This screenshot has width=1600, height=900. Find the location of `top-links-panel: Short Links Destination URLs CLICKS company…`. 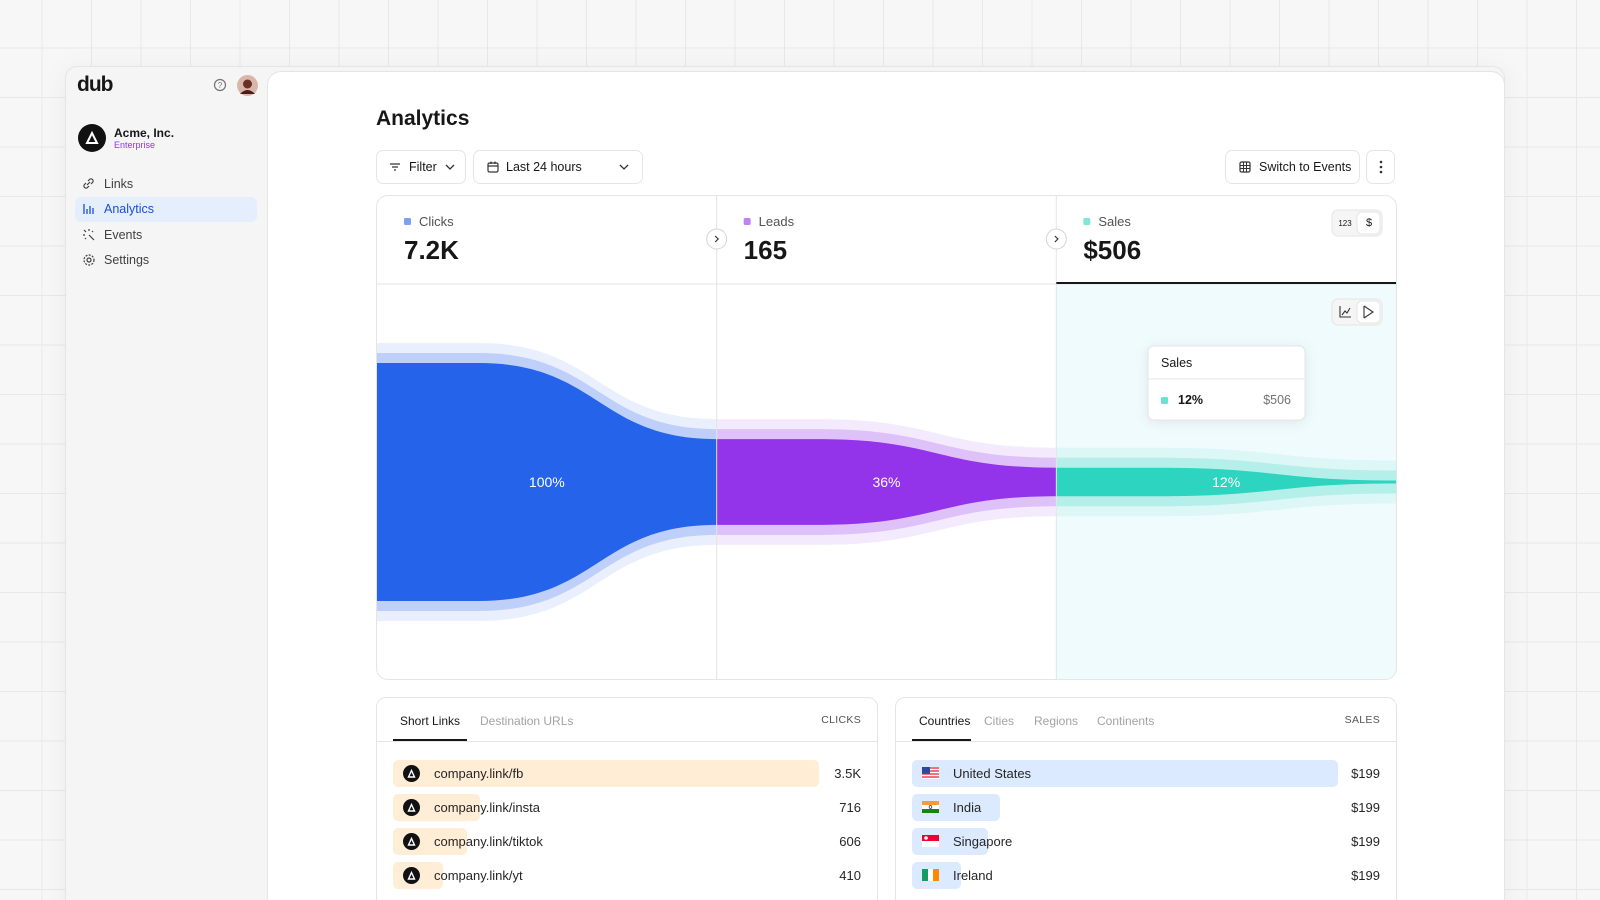

top-links-panel: Short Links Destination URLs CLICKS company… is located at coordinates (627, 798).